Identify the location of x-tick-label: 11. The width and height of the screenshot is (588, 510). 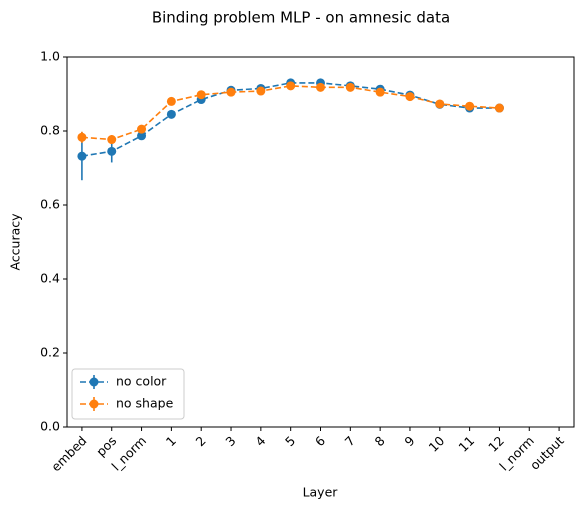
(466, 444).